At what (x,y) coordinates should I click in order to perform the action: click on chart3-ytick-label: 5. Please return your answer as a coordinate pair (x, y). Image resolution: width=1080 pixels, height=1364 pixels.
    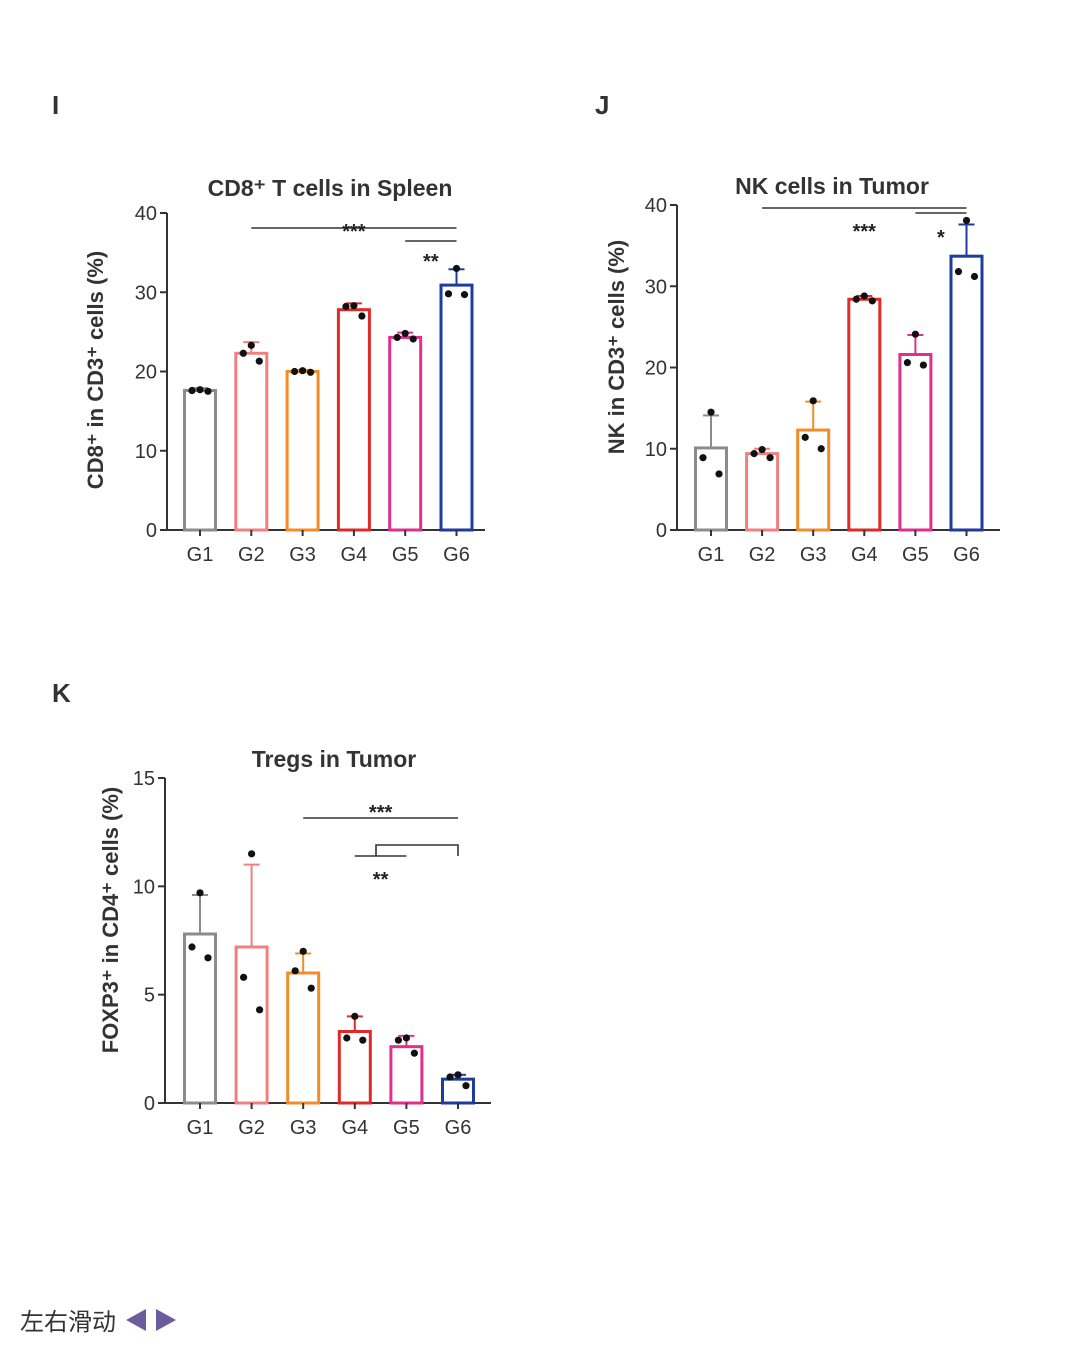
    Looking at the image, I should click on (149, 996).